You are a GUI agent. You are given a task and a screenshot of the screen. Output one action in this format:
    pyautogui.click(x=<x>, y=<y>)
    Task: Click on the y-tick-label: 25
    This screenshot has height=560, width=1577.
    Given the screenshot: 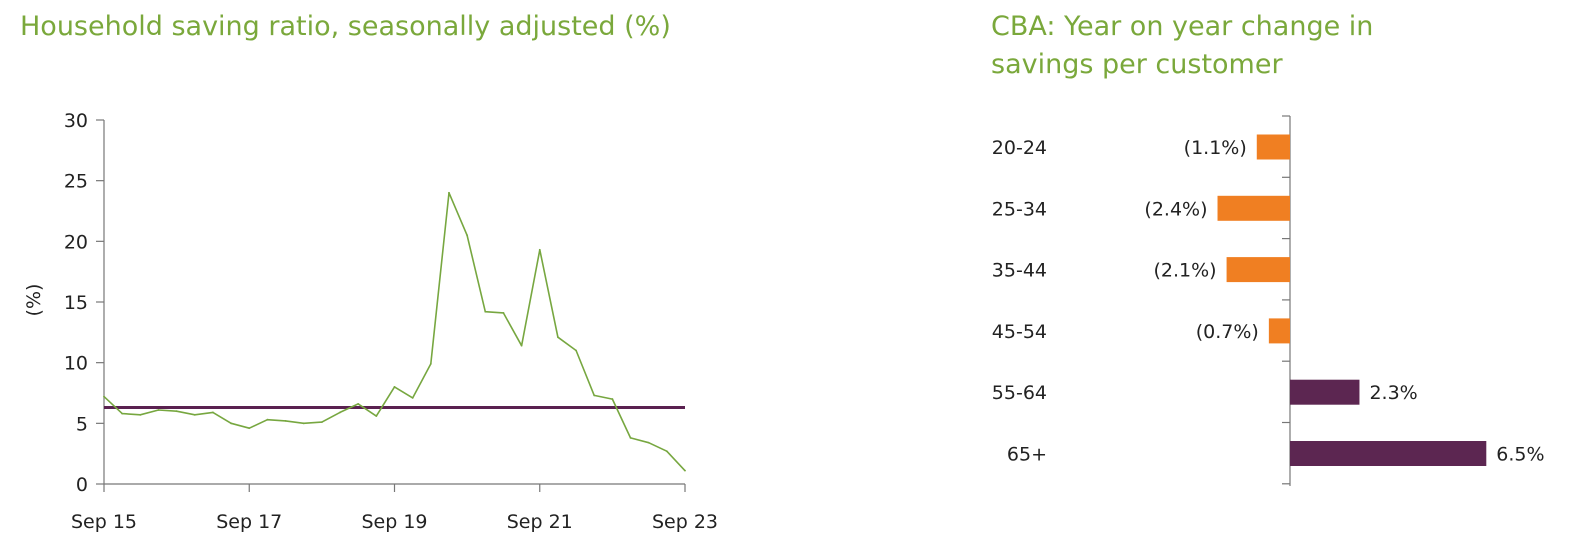 What is the action you would take?
    pyautogui.click(x=76, y=182)
    